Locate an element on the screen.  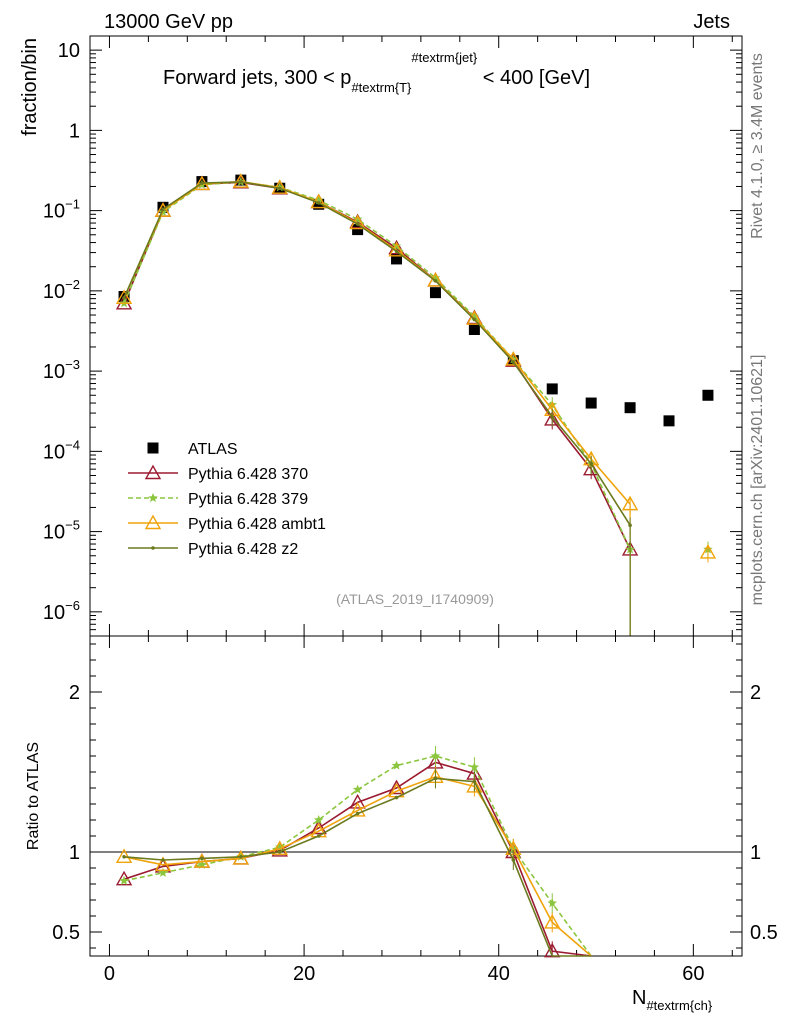
ratio-series-pythia-6-428-z2 is located at coordinates (357, 862).